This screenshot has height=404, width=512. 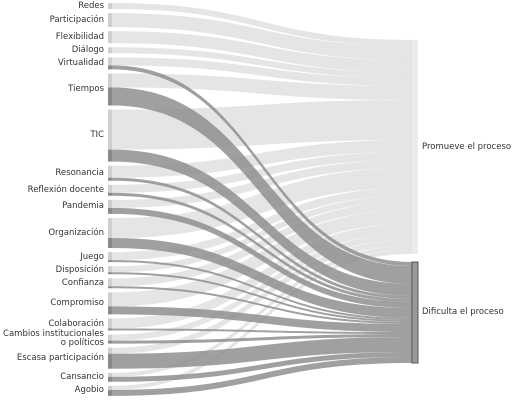 I want to click on source-label: Reflexión docente, so click(x=65, y=189).